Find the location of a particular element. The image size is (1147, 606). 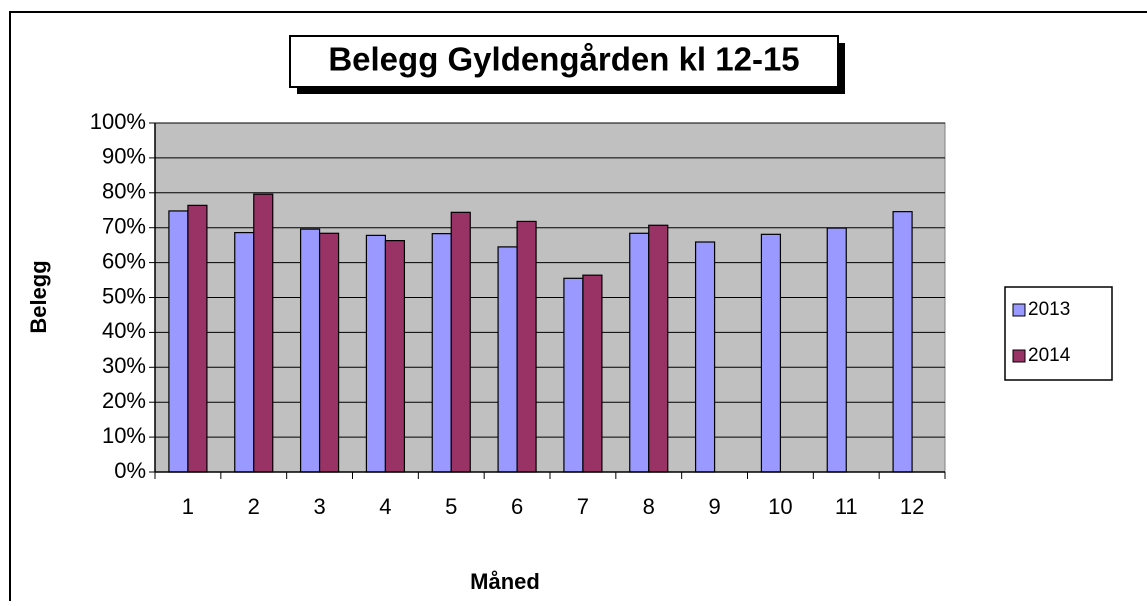

y-tick-label: 10% is located at coordinates (124, 435).